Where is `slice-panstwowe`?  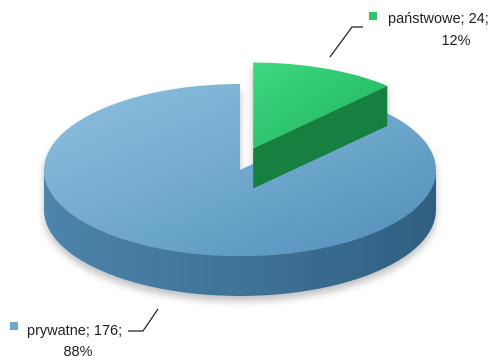
slice-panstwowe is located at coordinates (320, 125).